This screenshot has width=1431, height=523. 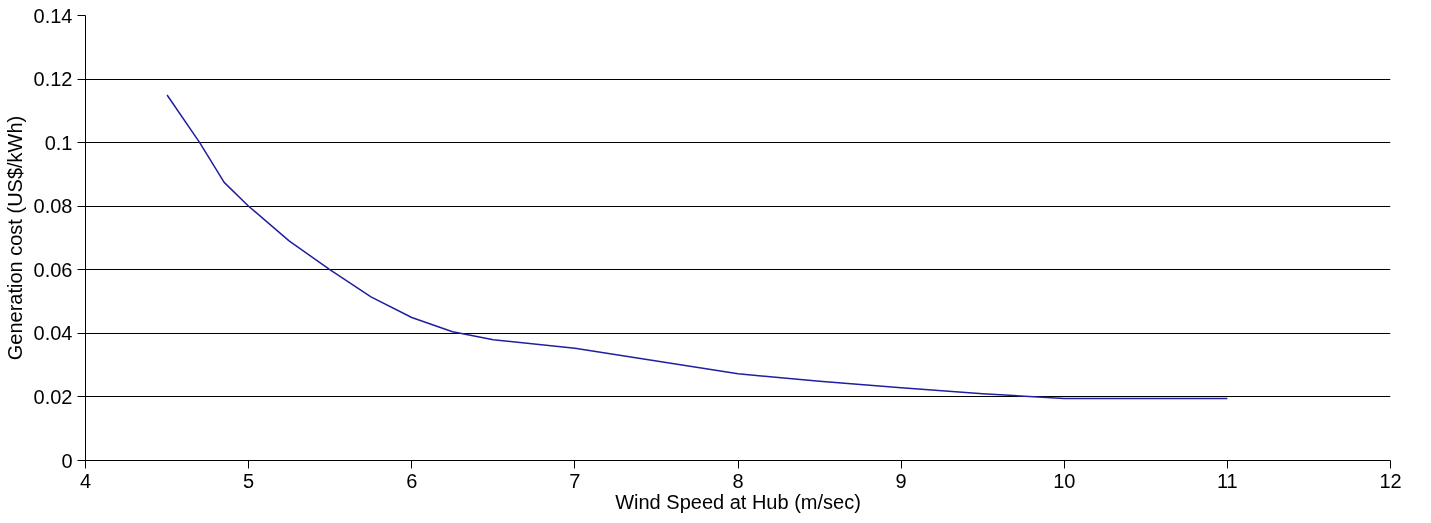 What do you see at coordinates (53, 333) in the screenshot?
I see `y-tick-label: 0.04` at bounding box center [53, 333].